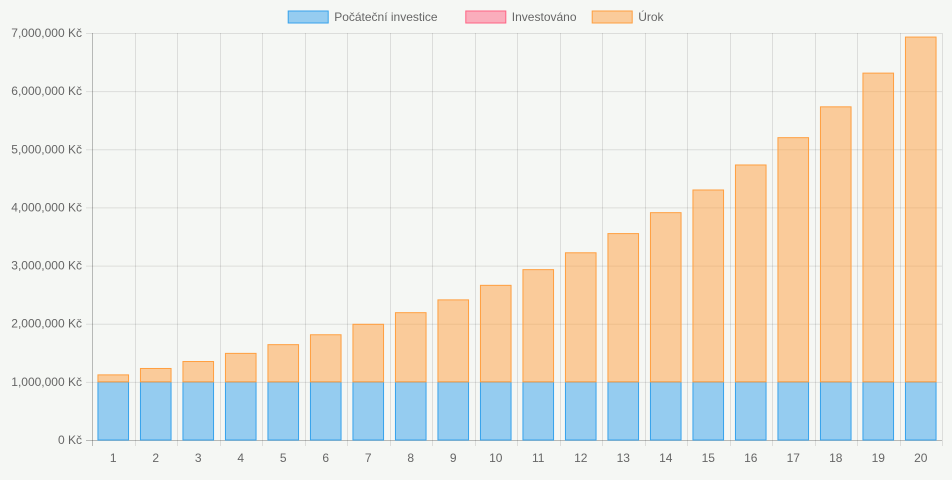 This screenshot has height=480, width=952. What do you see at coordinates (453, 458) in the screenshot?
I see `x-tick-label: 9` at bounding box center [453, 458].